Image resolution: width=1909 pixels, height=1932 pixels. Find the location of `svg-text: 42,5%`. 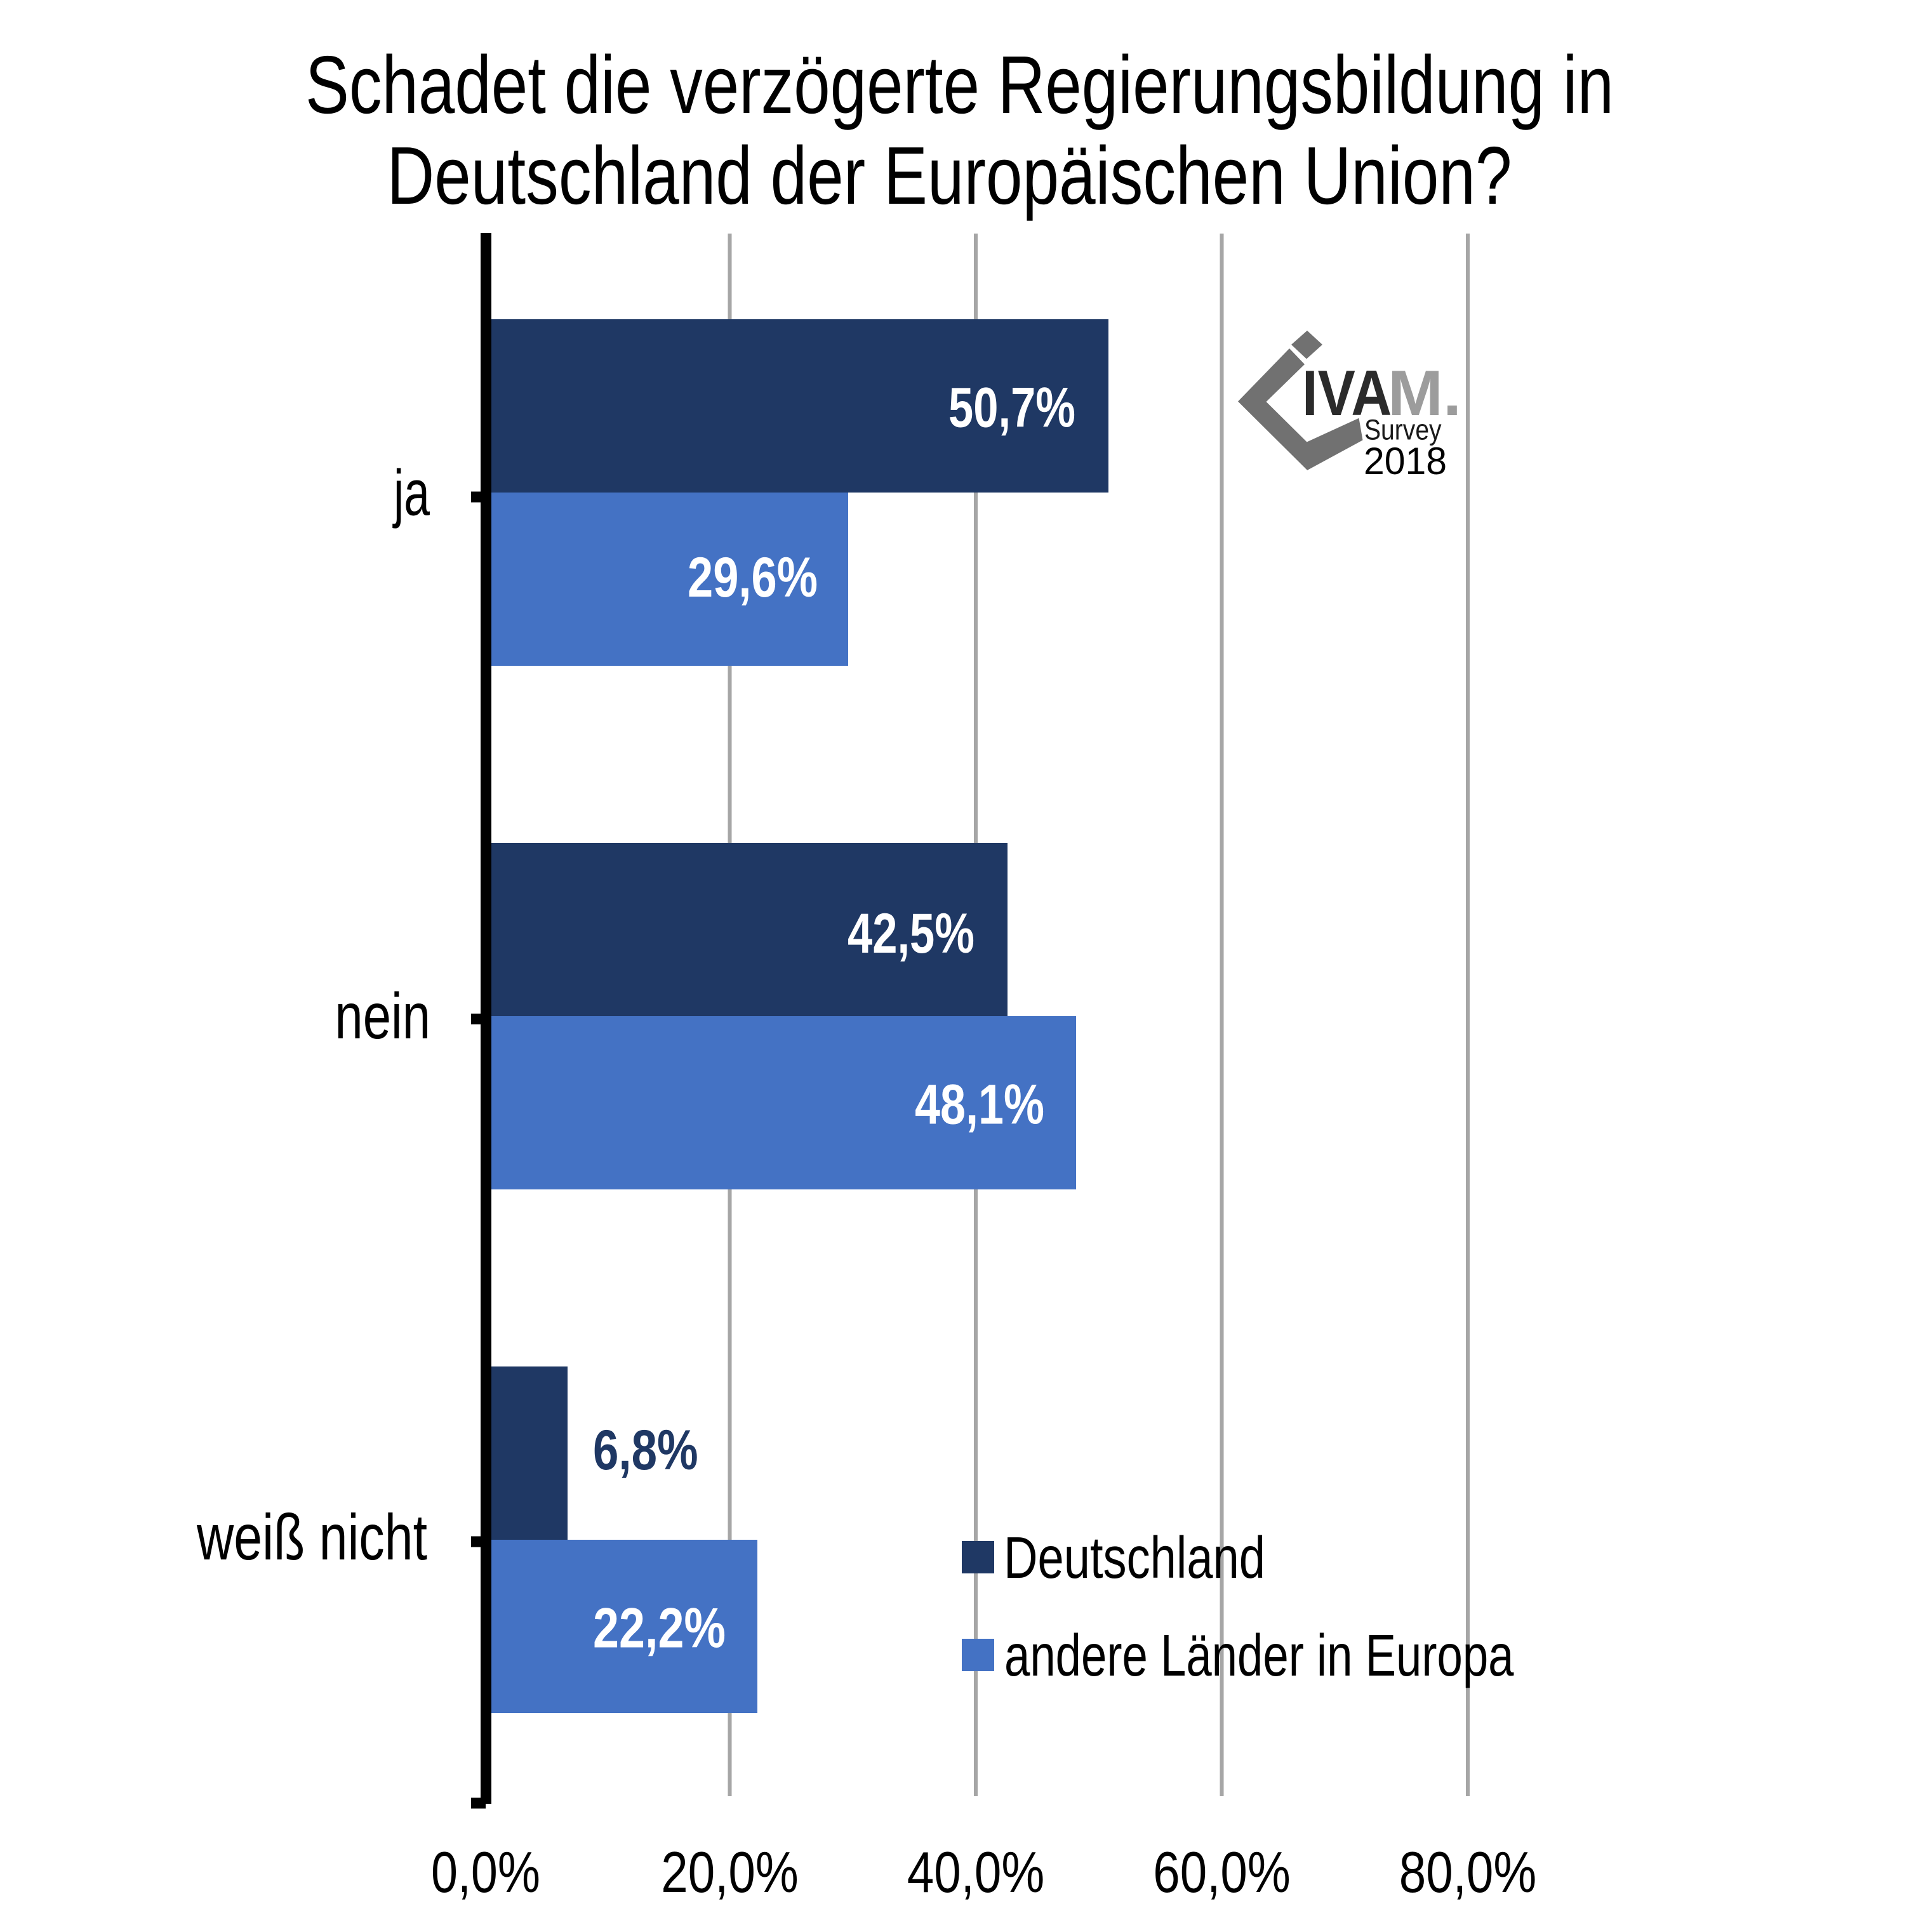

svg-text: 42,5% is located at coordinates (911, 933).